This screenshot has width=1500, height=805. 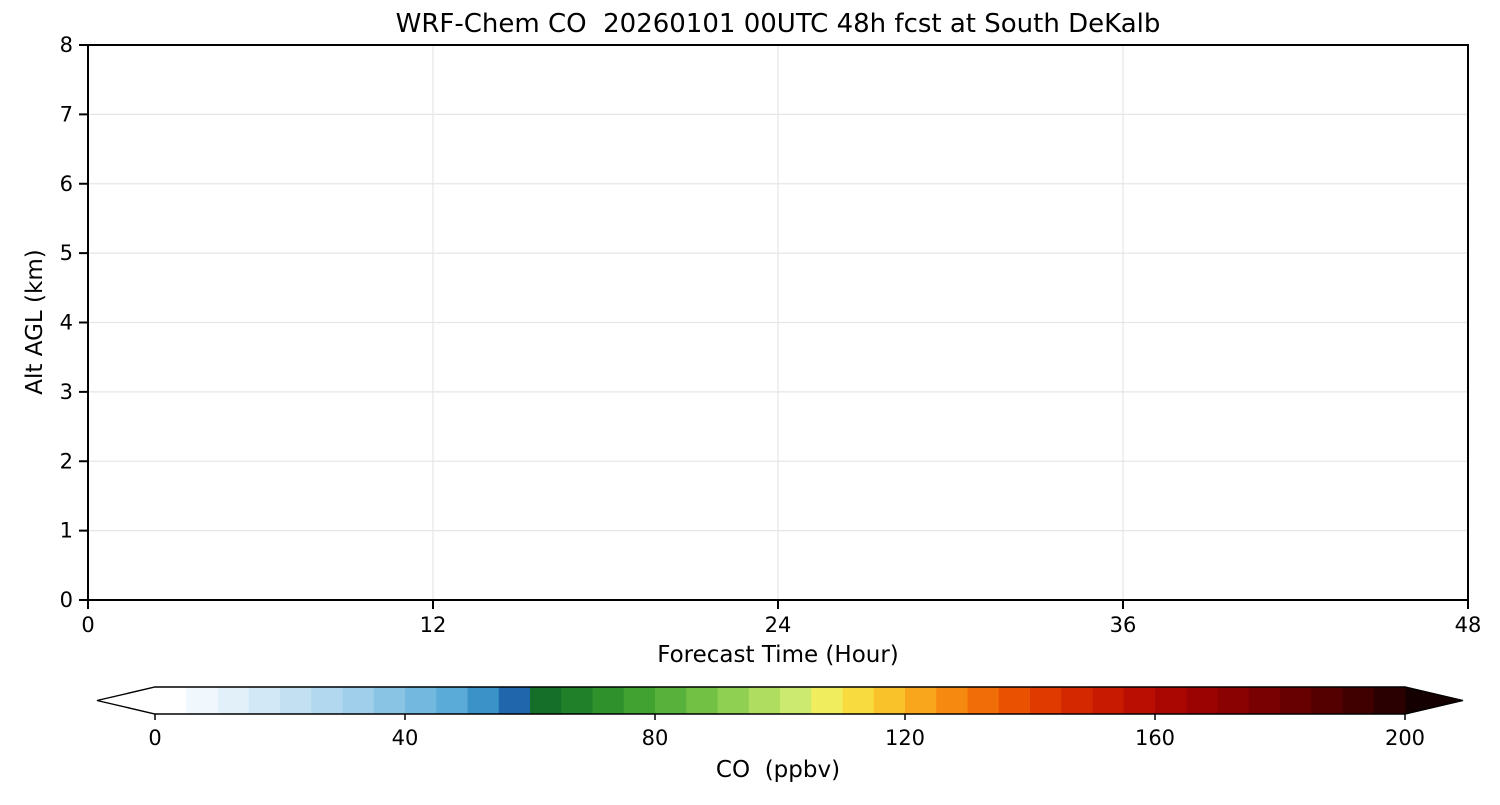 I want to click on x-axis-label: Forecast Time (Hour), so click(x=778, y=655).